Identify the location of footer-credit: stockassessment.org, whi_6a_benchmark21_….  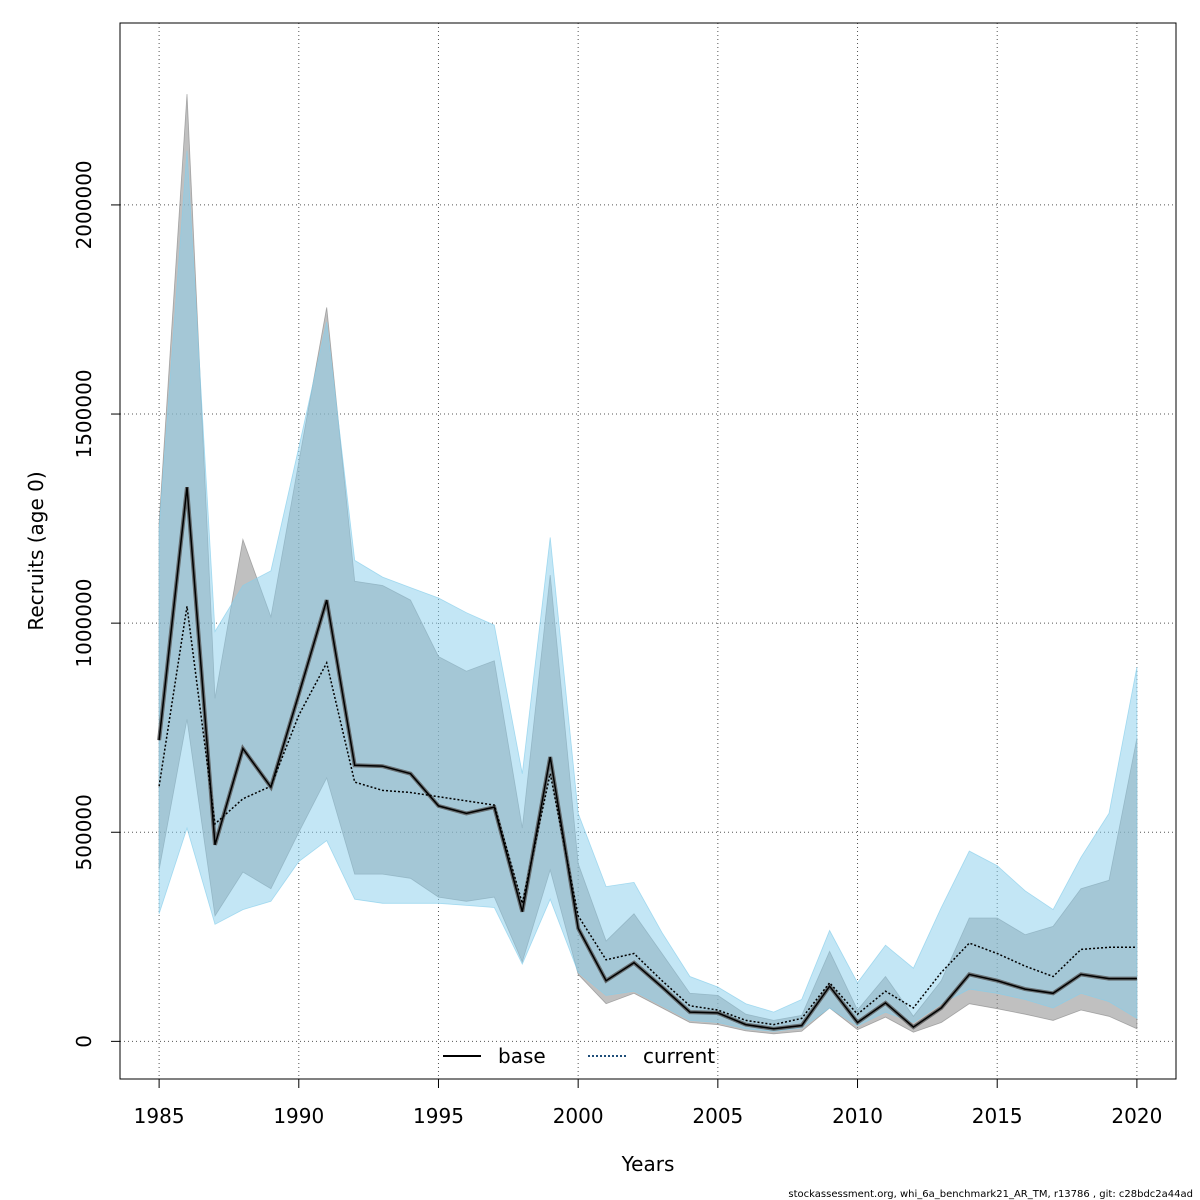
(990, 1194).